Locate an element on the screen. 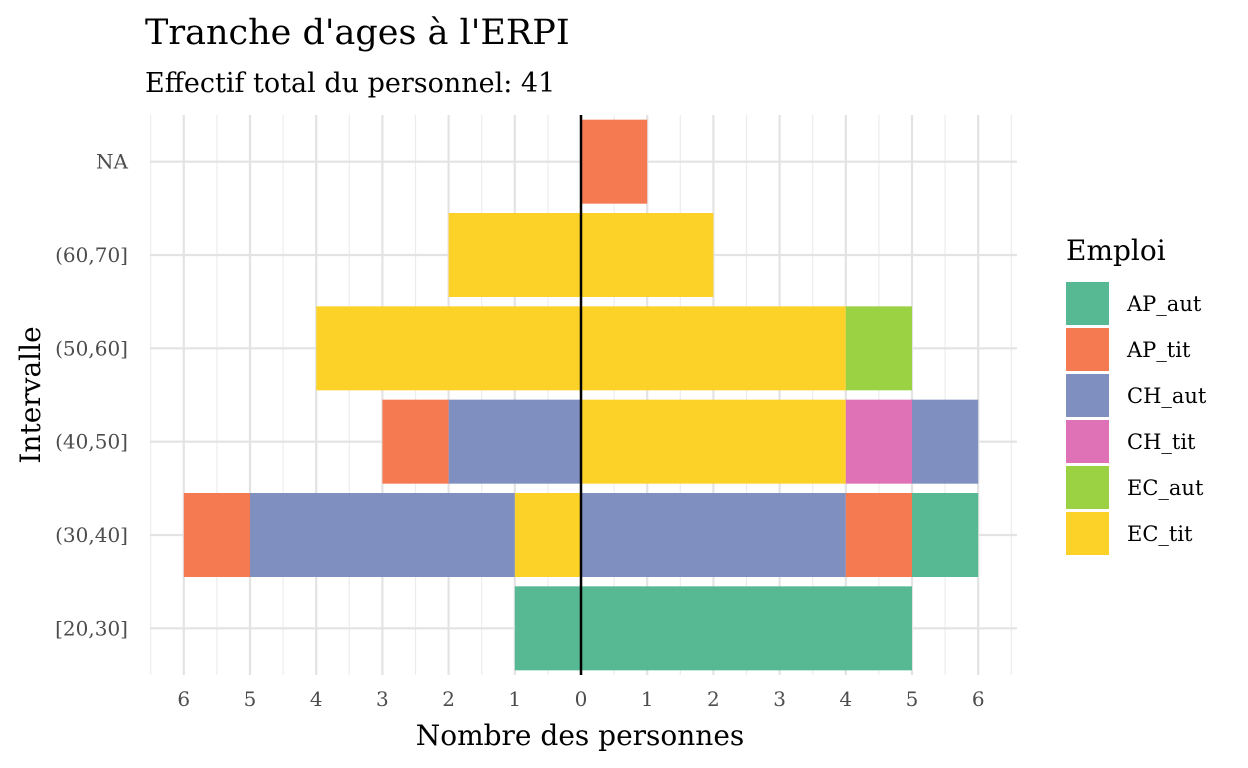  legend-label: CH_tit is located at coordinates (1161, 442).